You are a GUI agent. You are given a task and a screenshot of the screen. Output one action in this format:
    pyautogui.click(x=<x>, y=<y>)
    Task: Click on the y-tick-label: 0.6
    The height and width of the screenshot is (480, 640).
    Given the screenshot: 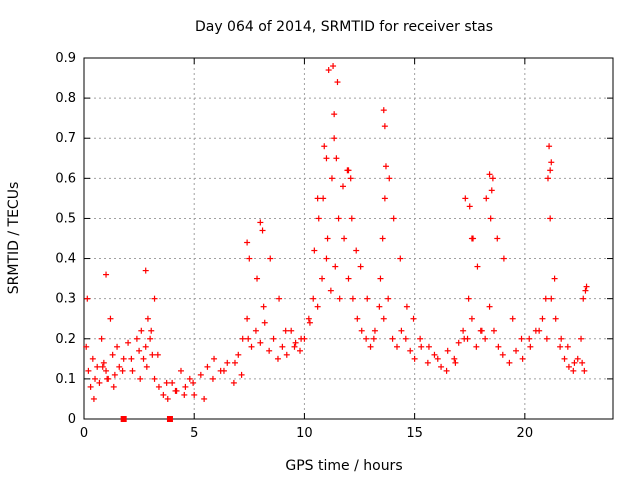 What is the action you would take?
    pyautogui.click(x=65, y=178)
    